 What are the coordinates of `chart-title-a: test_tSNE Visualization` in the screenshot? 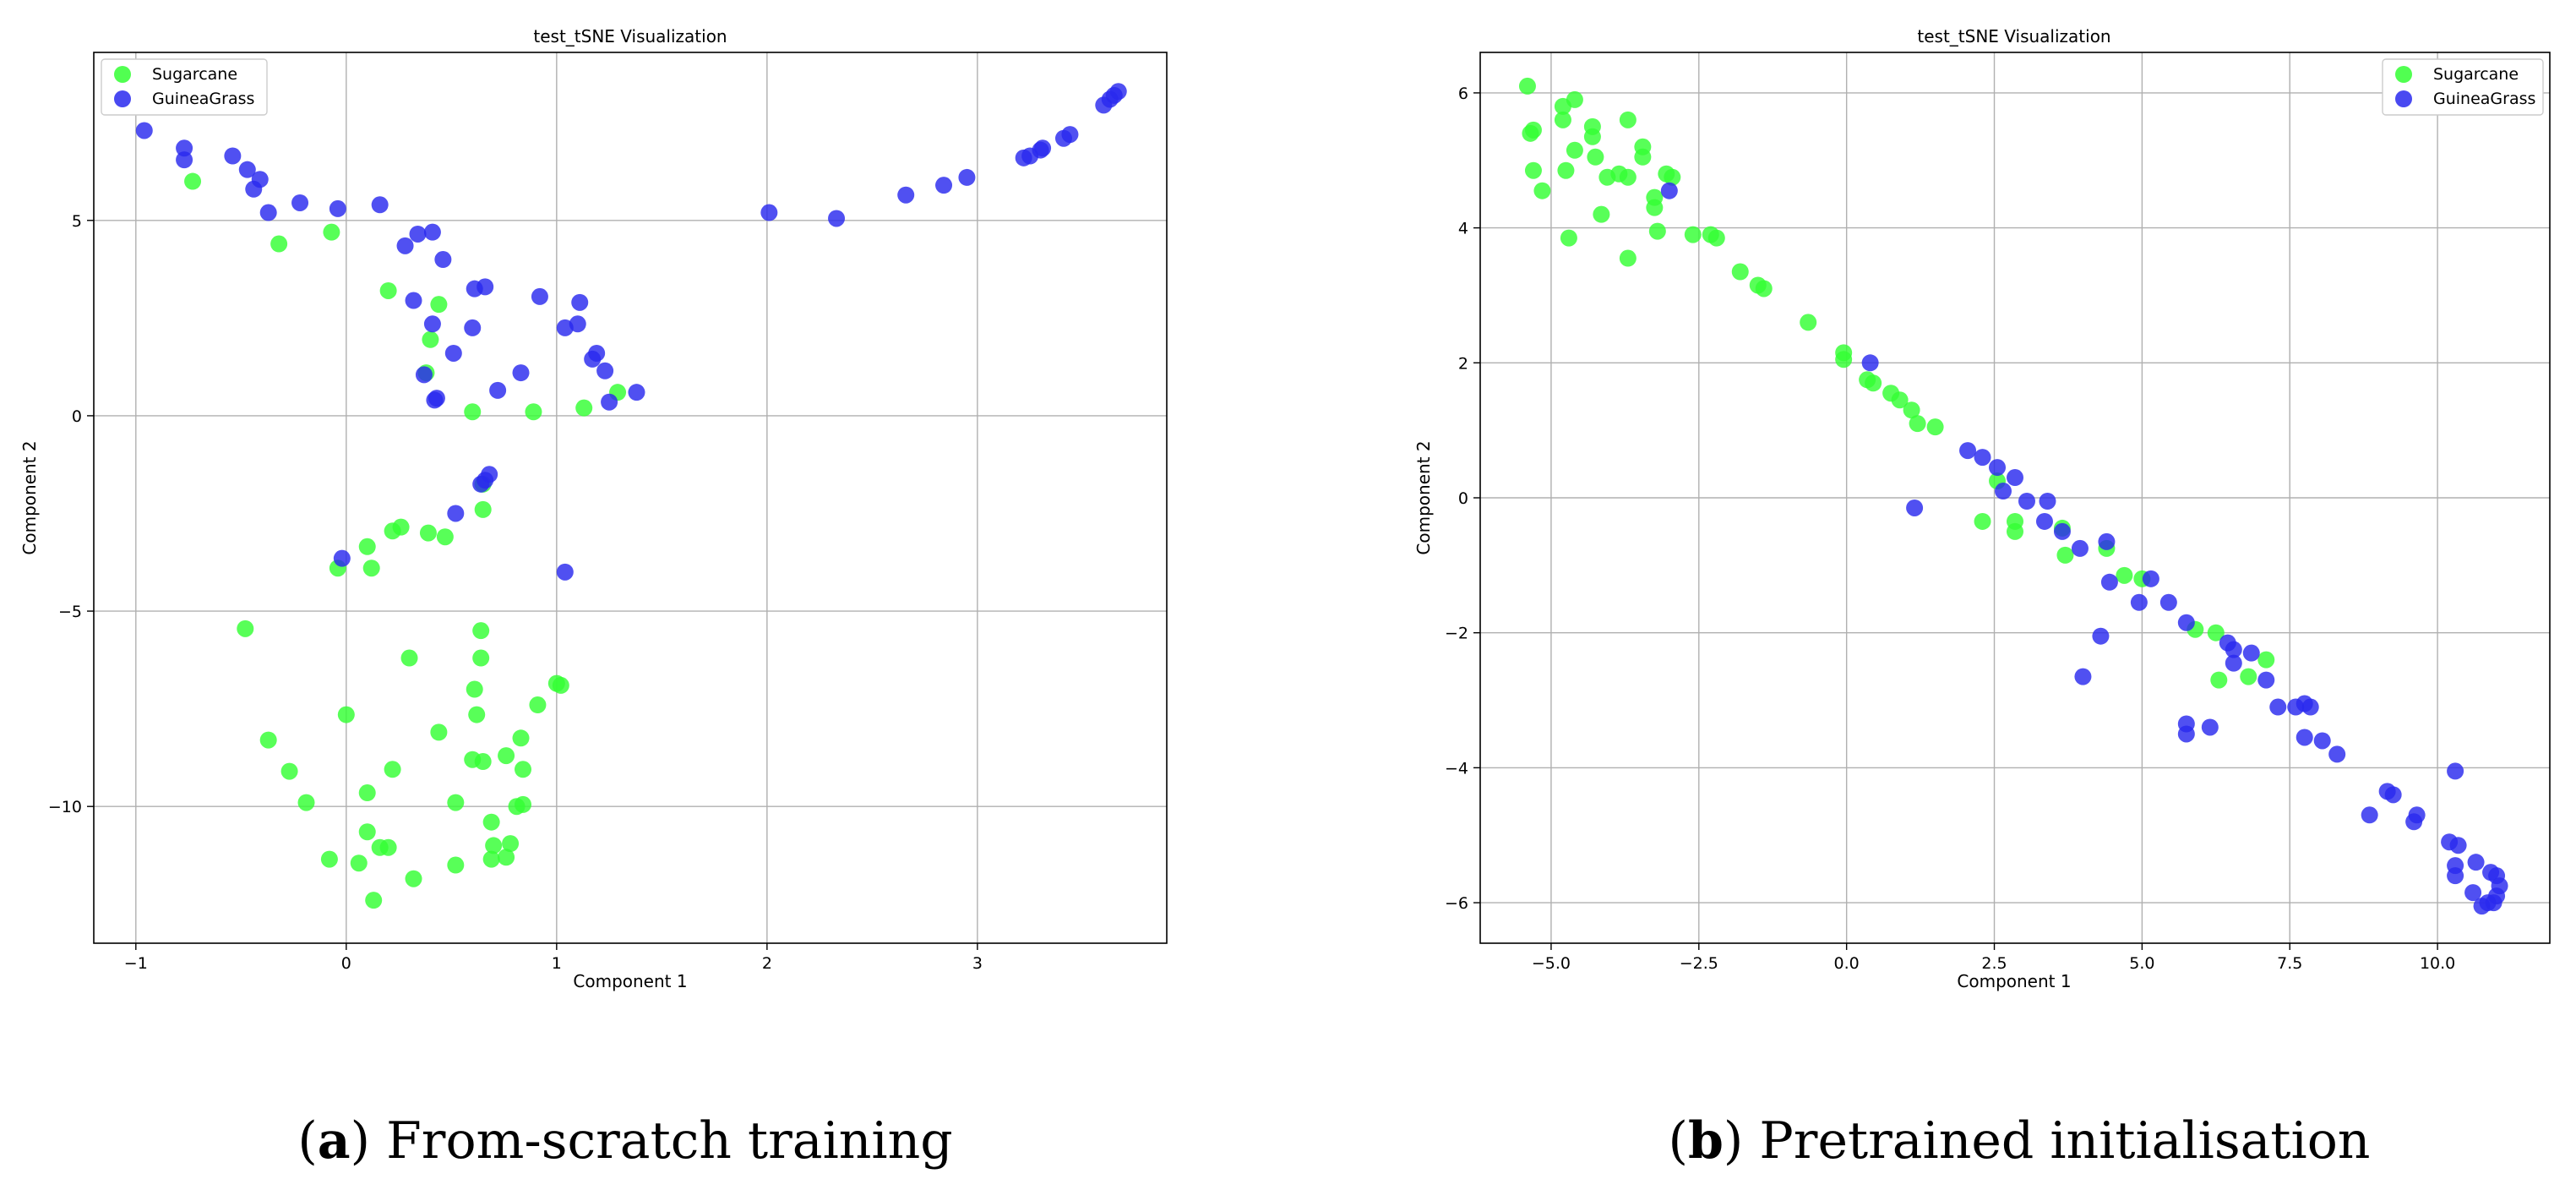 It's located at (630, 36).